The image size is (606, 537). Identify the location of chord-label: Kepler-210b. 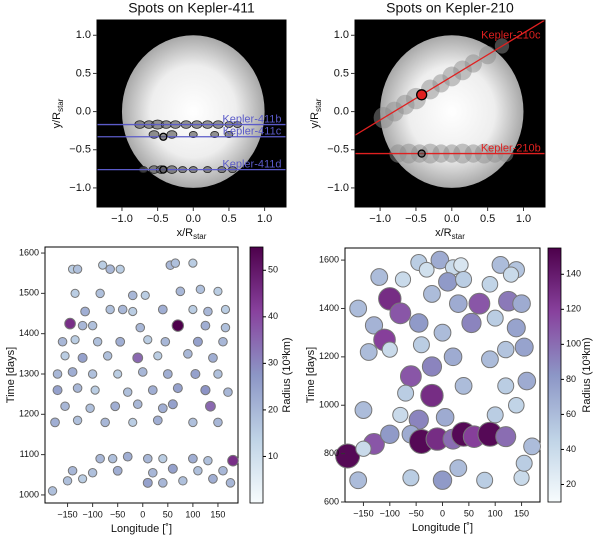
(511, 148).